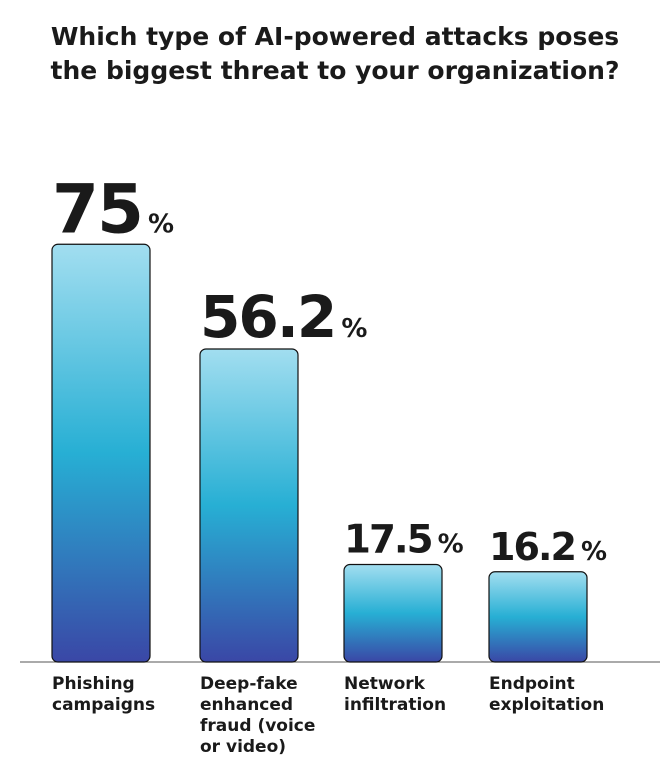 The image size is (667, 783). Describe the element at coordinates (283, 317) in the screenshot. I see `value-label: 56.2%` at that location.